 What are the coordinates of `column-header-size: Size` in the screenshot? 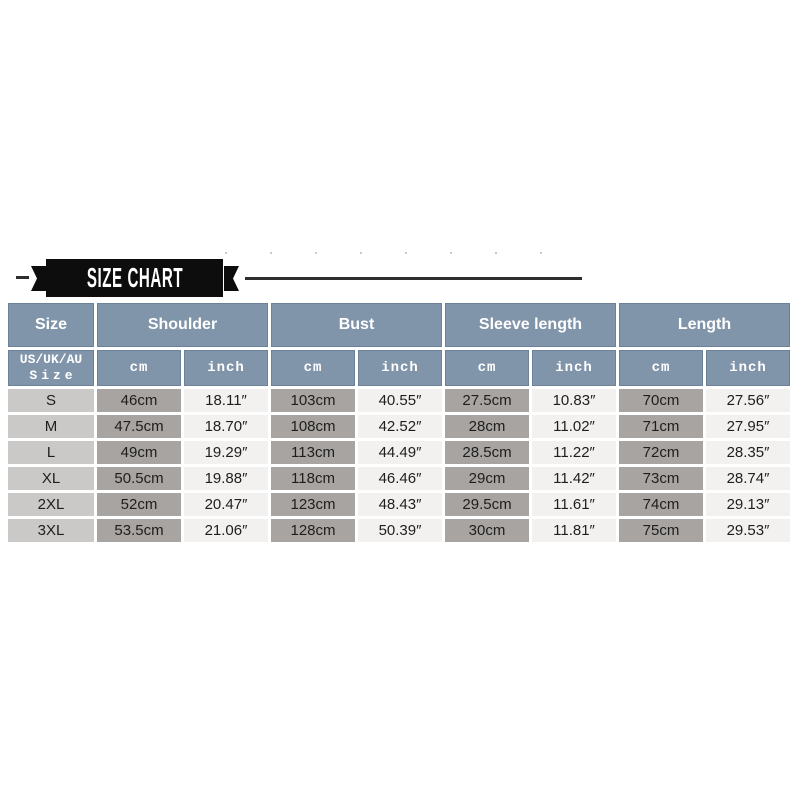 It's located at (51, 325).